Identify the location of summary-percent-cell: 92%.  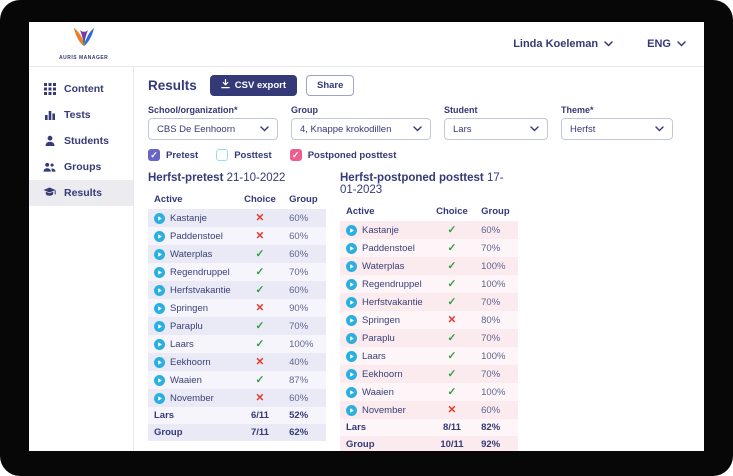
(491, 444).